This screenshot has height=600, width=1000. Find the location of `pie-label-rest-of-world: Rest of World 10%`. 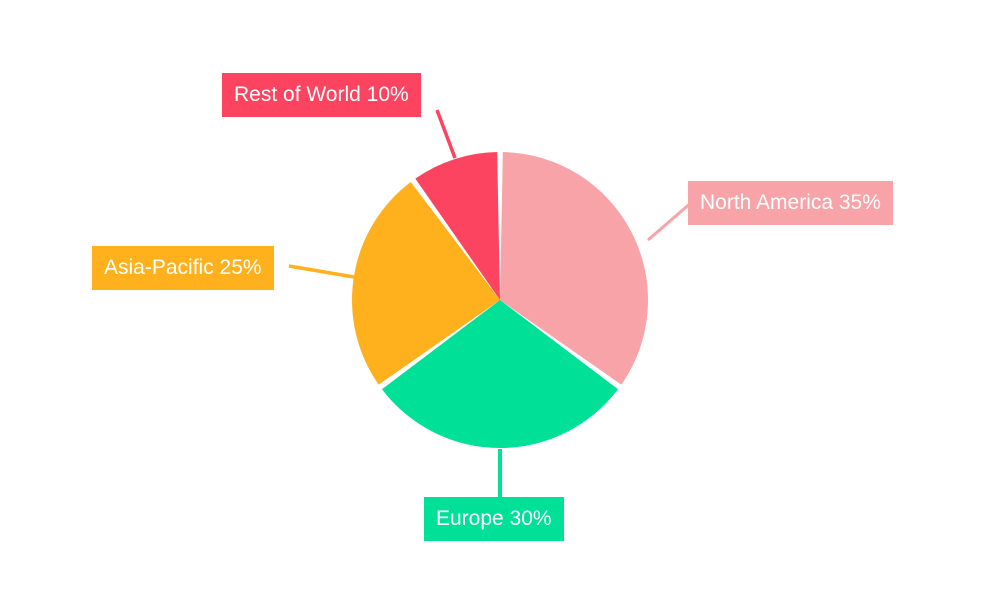

pie-label-rest-of-world: Rest of World 10% is located at coordinates (321, 95).